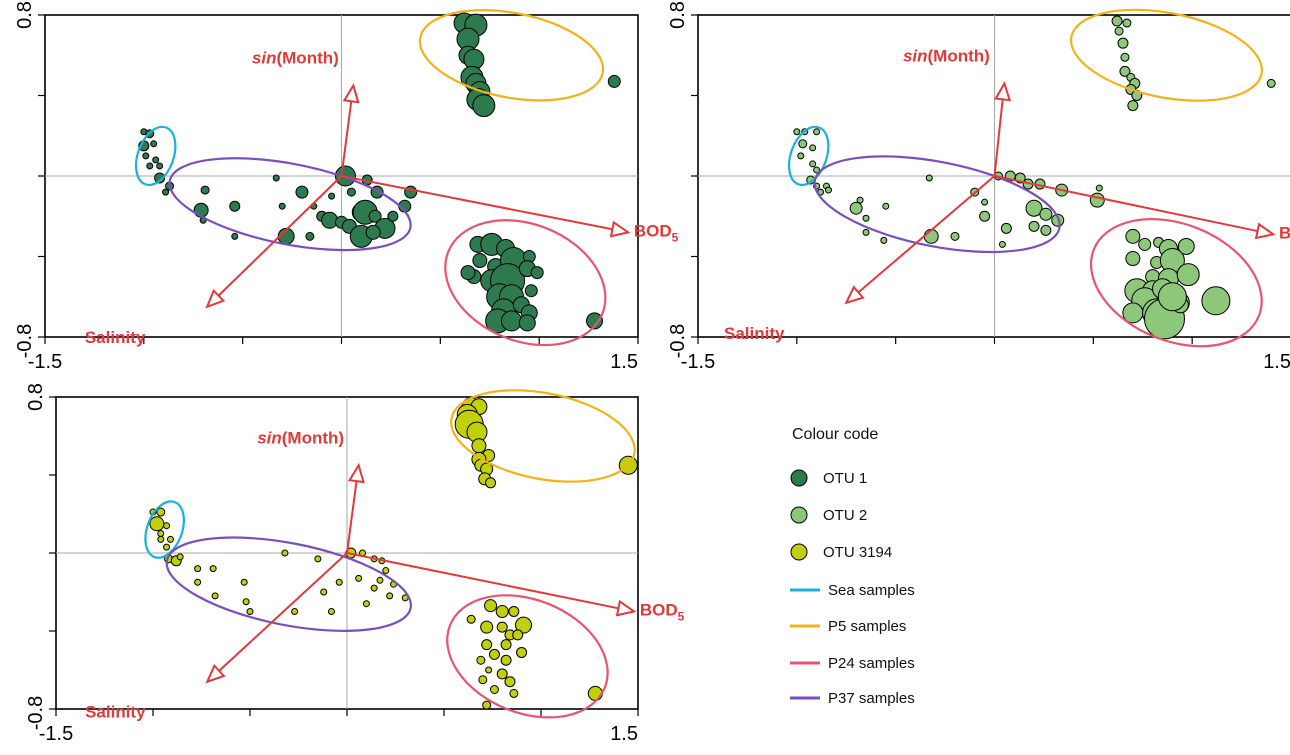 The image size is (1290, 755). I want to click on legend-label-otu1: OTU 1, so click(845, 478).